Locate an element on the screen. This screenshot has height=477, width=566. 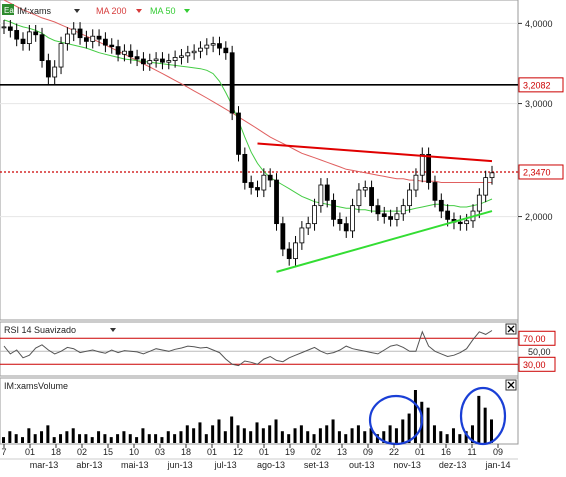
rsi-title: RSI 14 Suavizado is located at coordinates (40, 330).